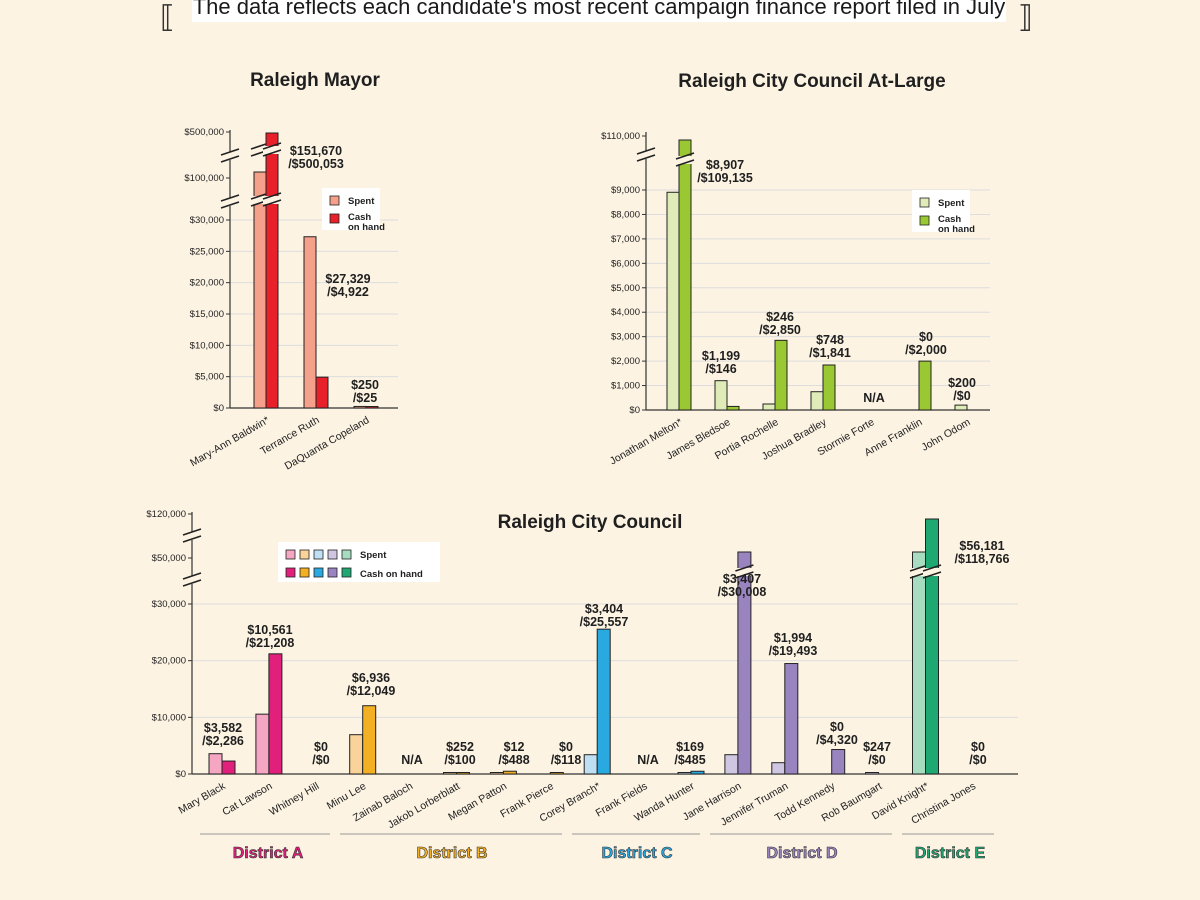 The image size is (1200, 900). What do you see at coordinates (247, 799) in the screenshot?
I see `council-category-label: Cat Lawson` at bounding box center [247, 799].